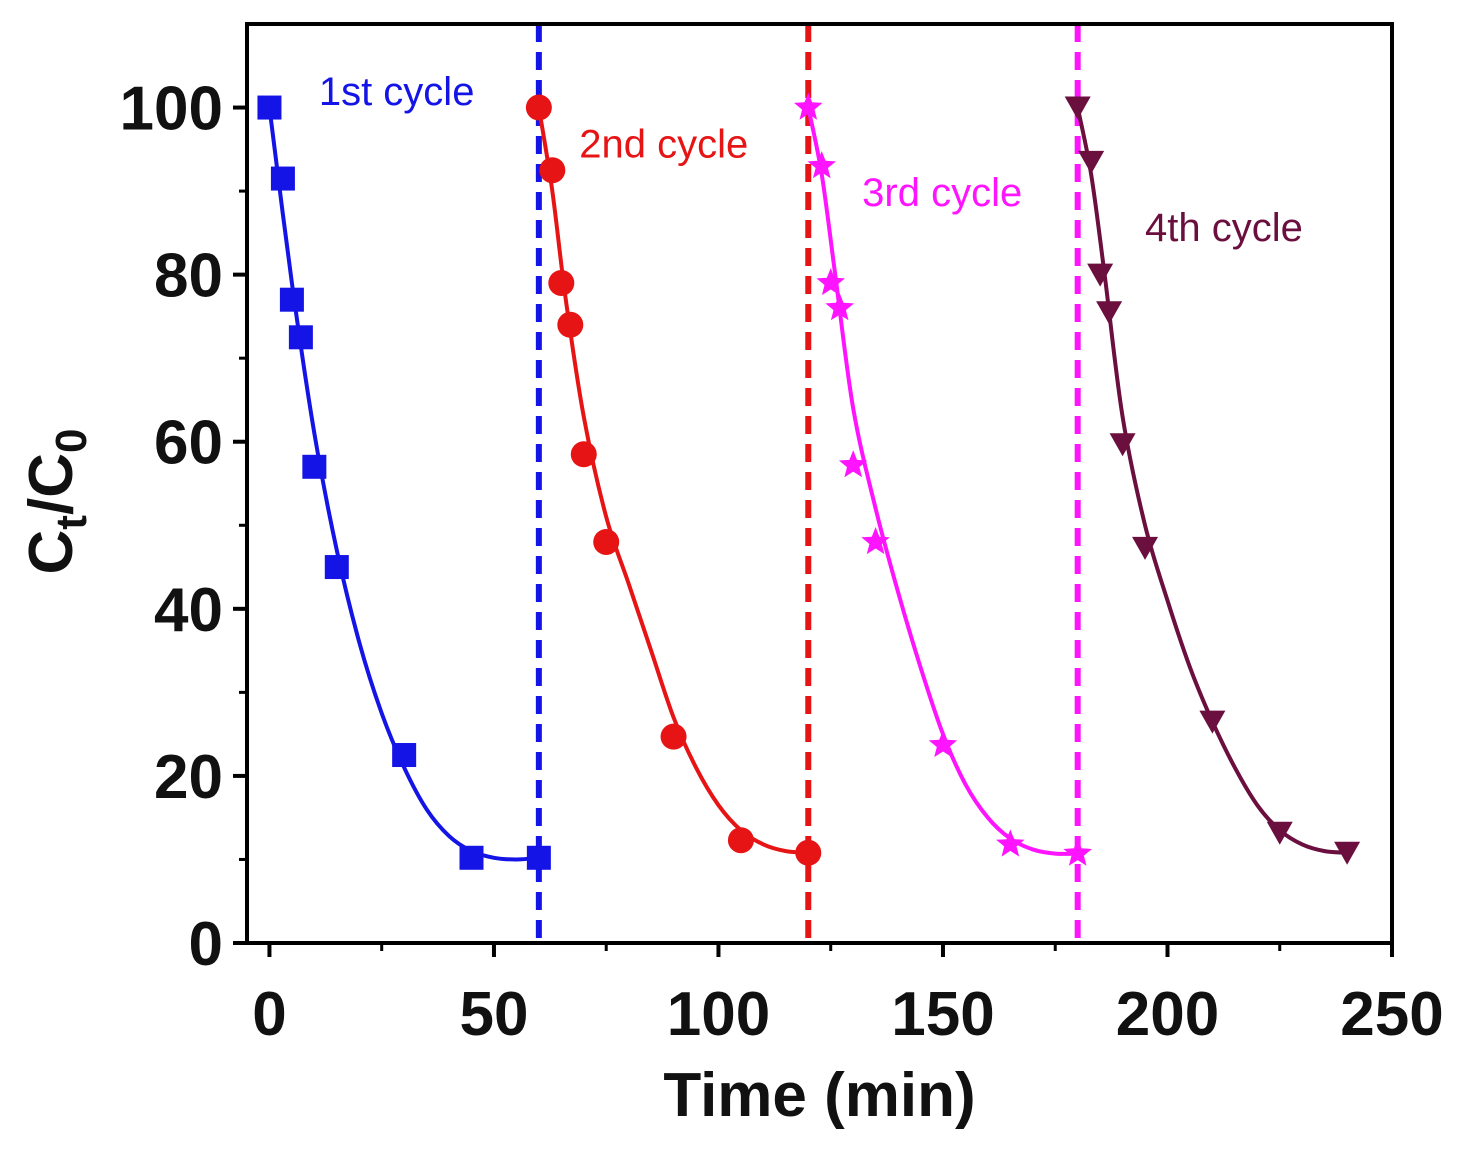 The image size is (1476, 1152). Describe the element at coordinates (51, 552) in the screenshot. I see `y-axis-title-main: C` at that location.